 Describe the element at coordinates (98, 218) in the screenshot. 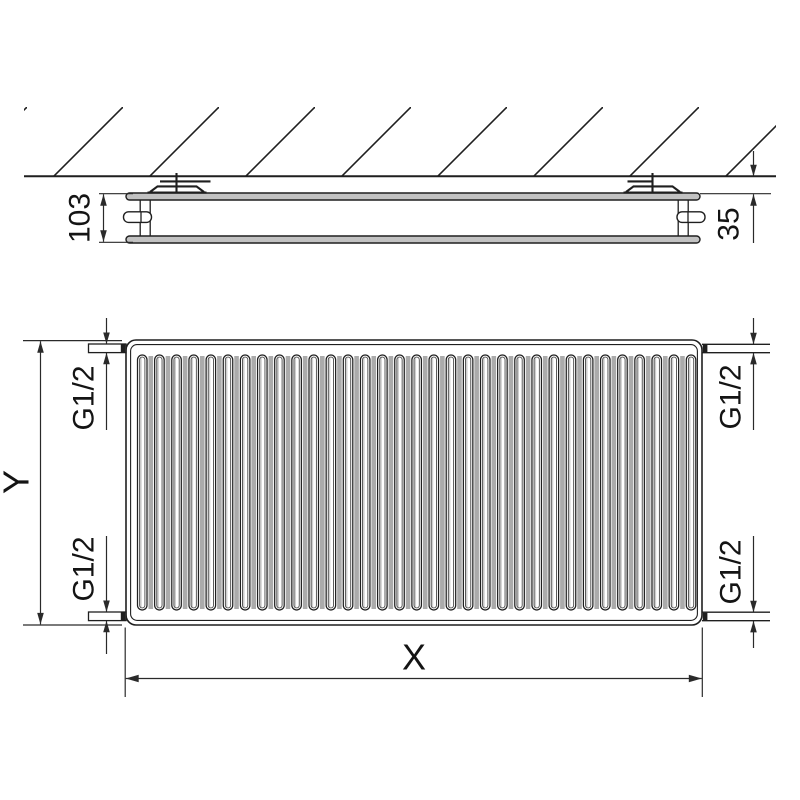

I see `dimension-depth: 103` at that location.